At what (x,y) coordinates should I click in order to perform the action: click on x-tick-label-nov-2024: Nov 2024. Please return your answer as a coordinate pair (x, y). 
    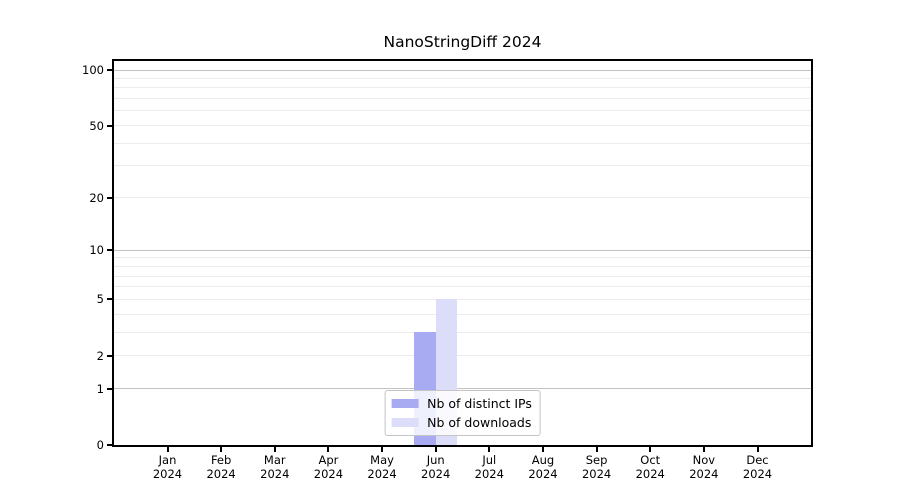
    Looking at the image, I should click on (704, 467).